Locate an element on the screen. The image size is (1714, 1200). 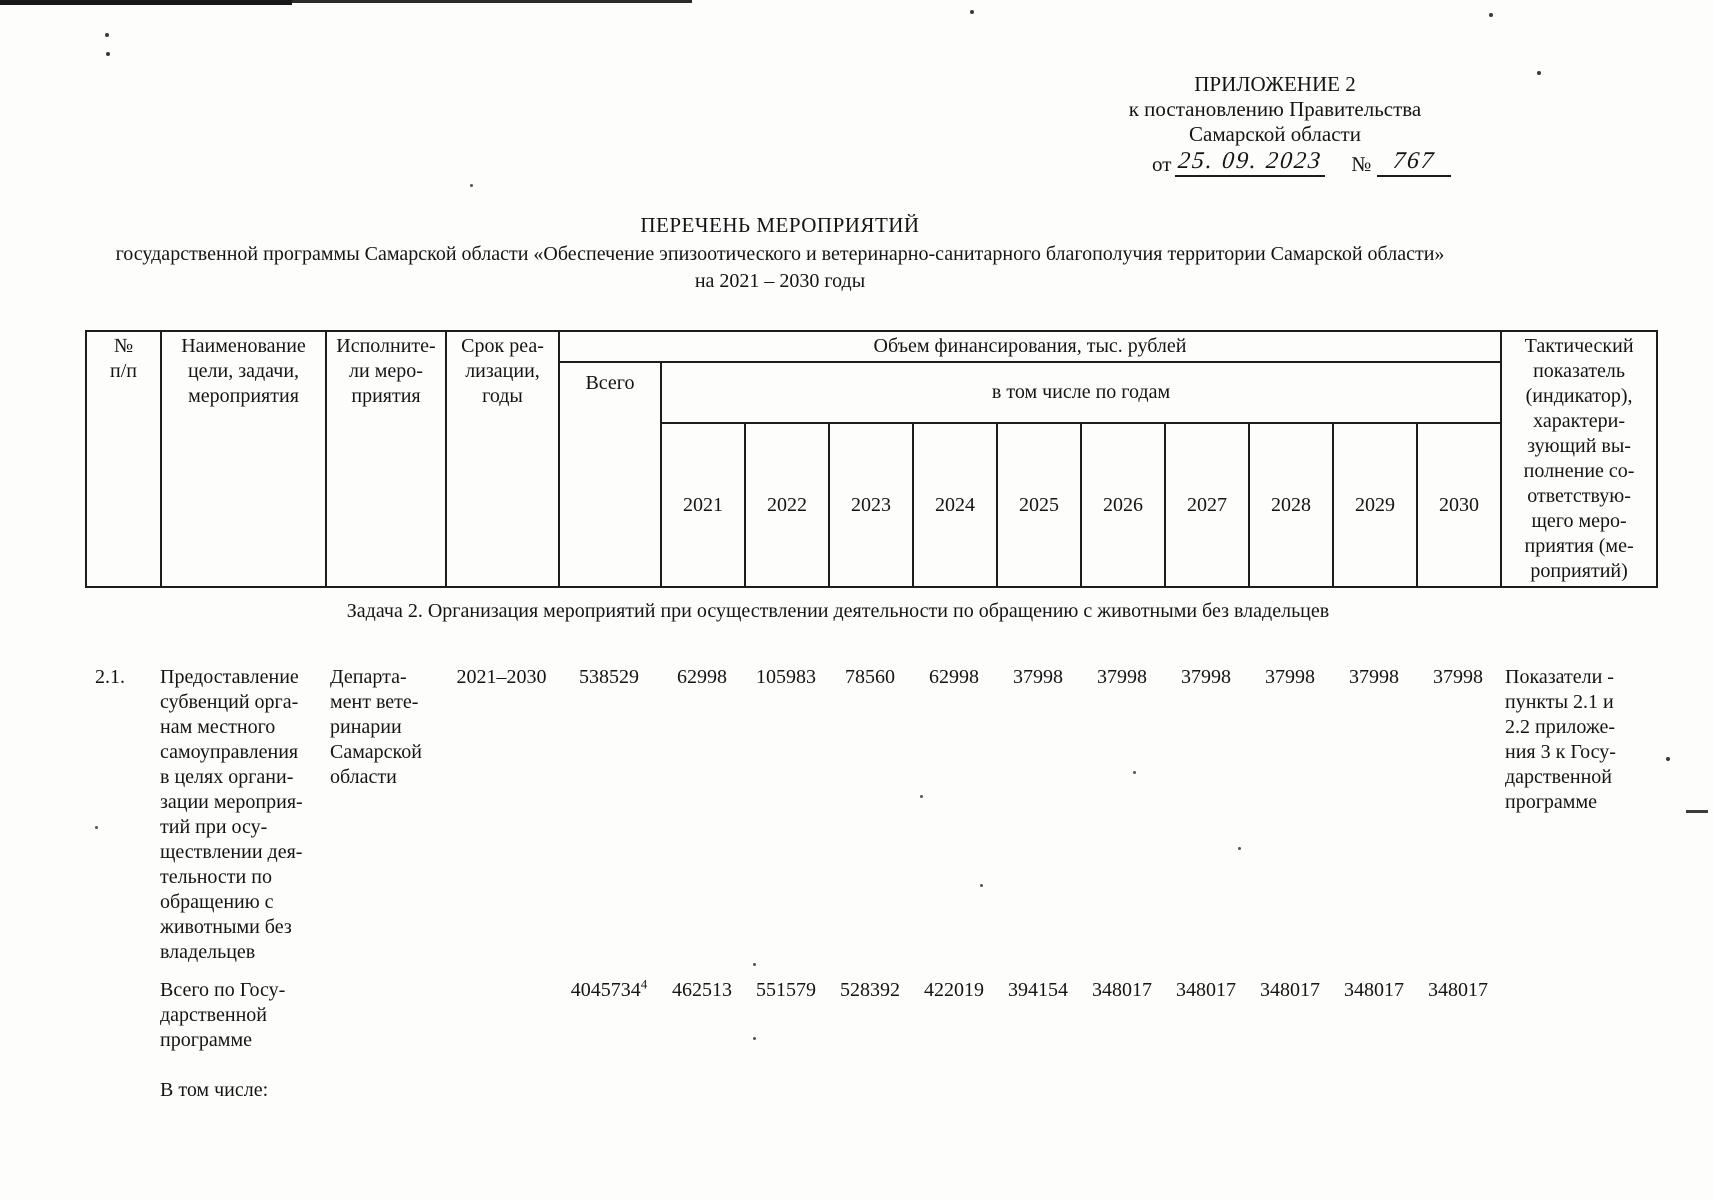
program-total-label: Всего по Госу- дарственной программе is located at coordinates (223, 1015).